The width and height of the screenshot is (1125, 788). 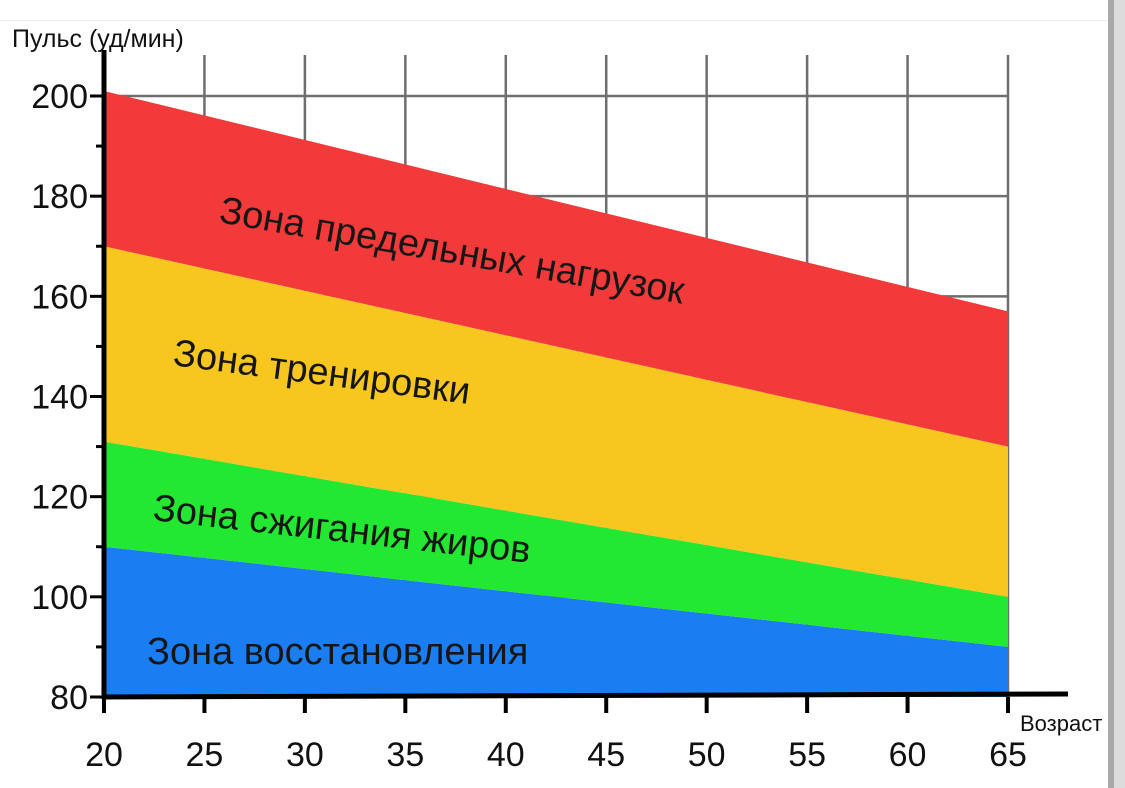 I want to click on top-divider, so click(x=554, y=20).